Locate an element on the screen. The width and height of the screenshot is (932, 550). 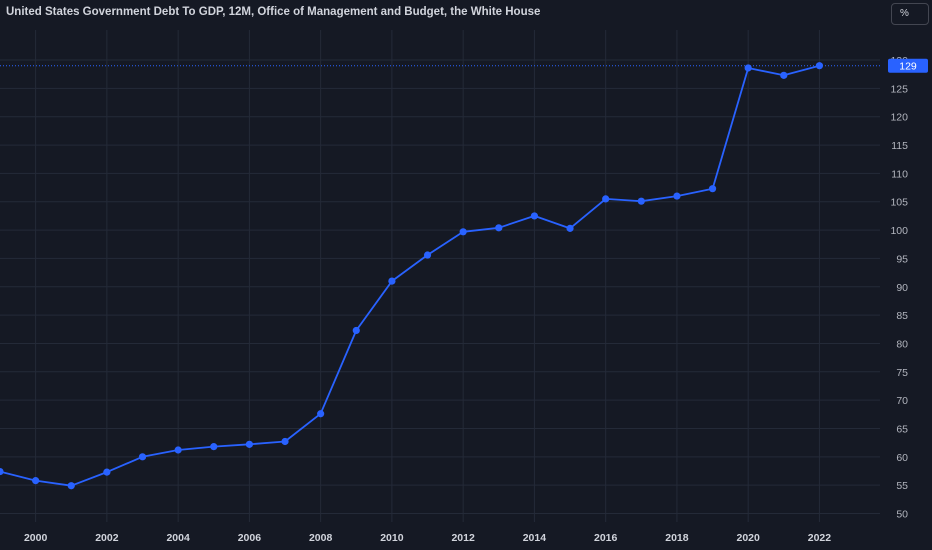
x-tick-label: 2012 is located at coordinates (463, 538).